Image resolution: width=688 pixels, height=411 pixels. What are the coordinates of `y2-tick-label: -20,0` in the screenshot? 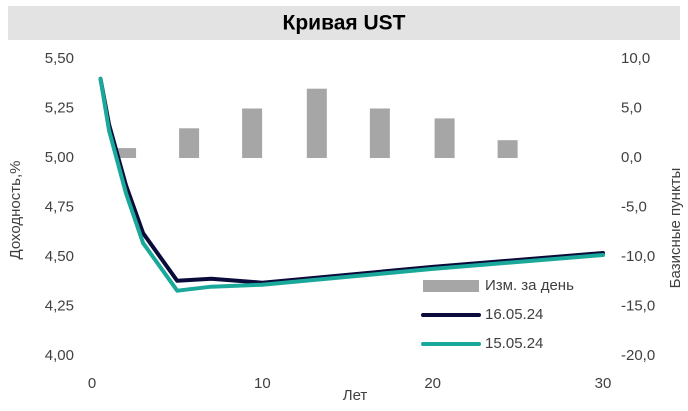 It's located at (638, 355).